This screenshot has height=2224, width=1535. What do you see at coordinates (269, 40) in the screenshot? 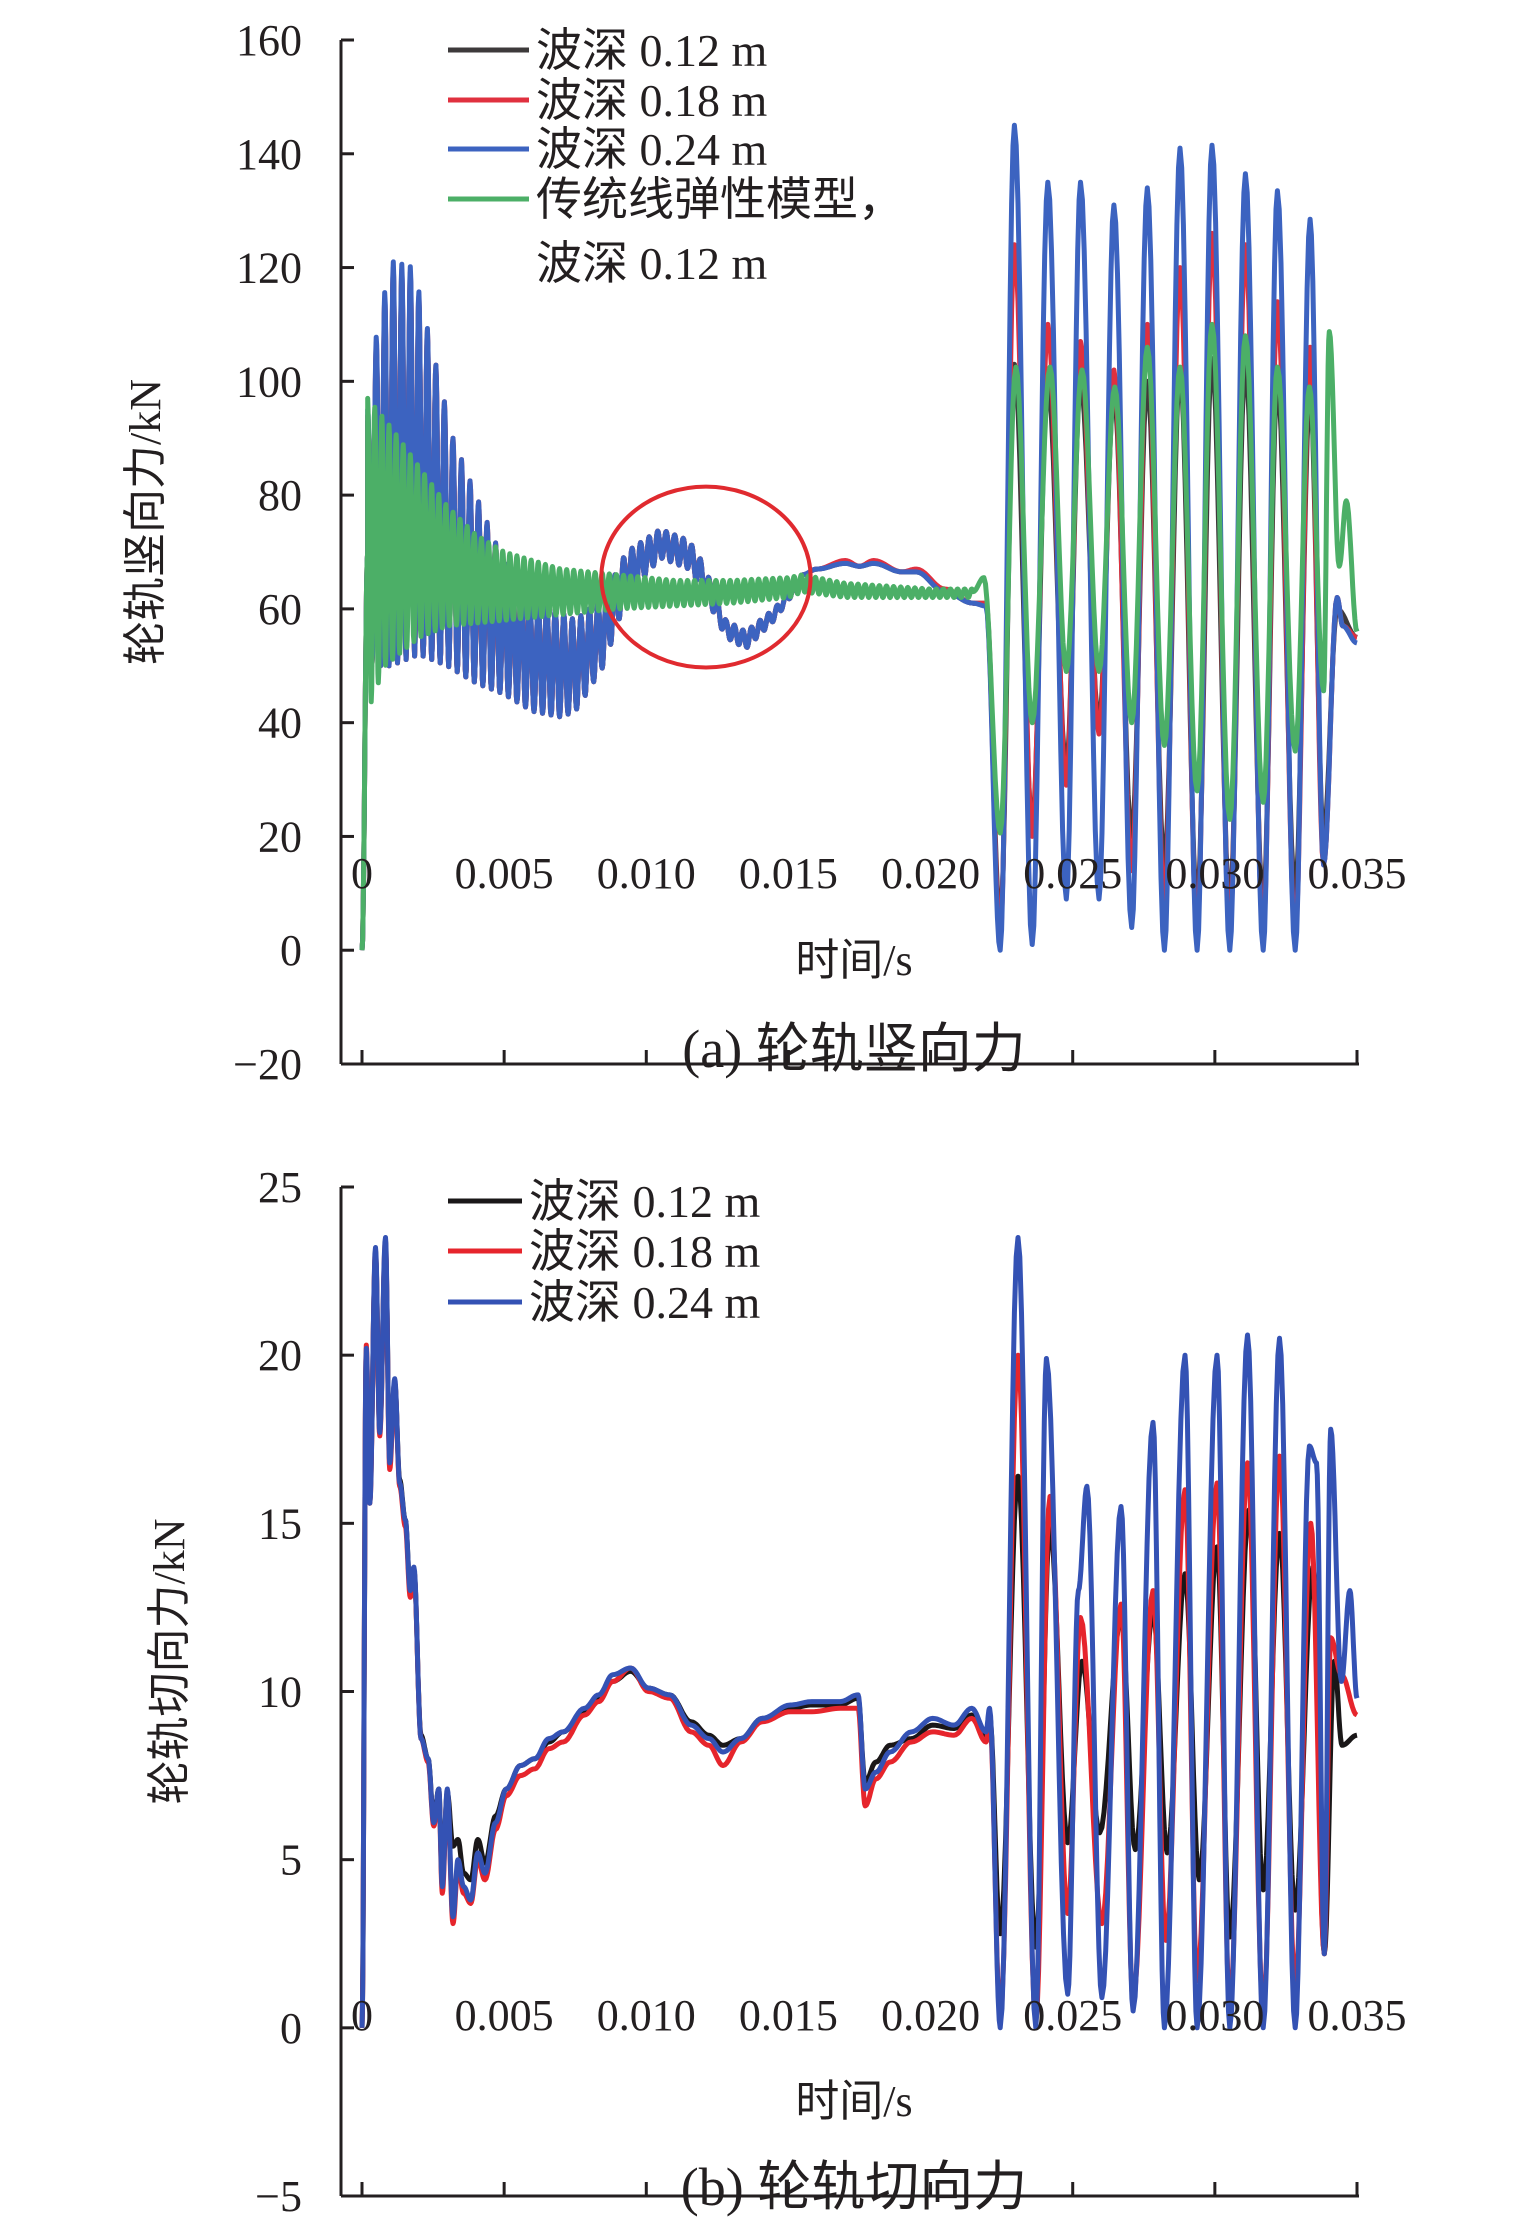
I see `y-tick-label: 160` at bounding box center [269, 40].